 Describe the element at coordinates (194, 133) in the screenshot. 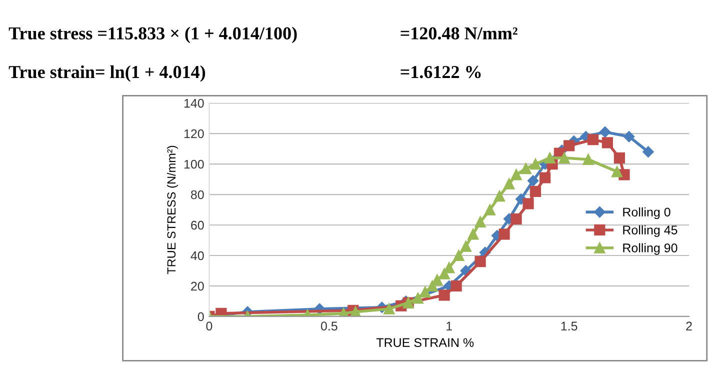

I see `y-tick-label: 120` at that location.